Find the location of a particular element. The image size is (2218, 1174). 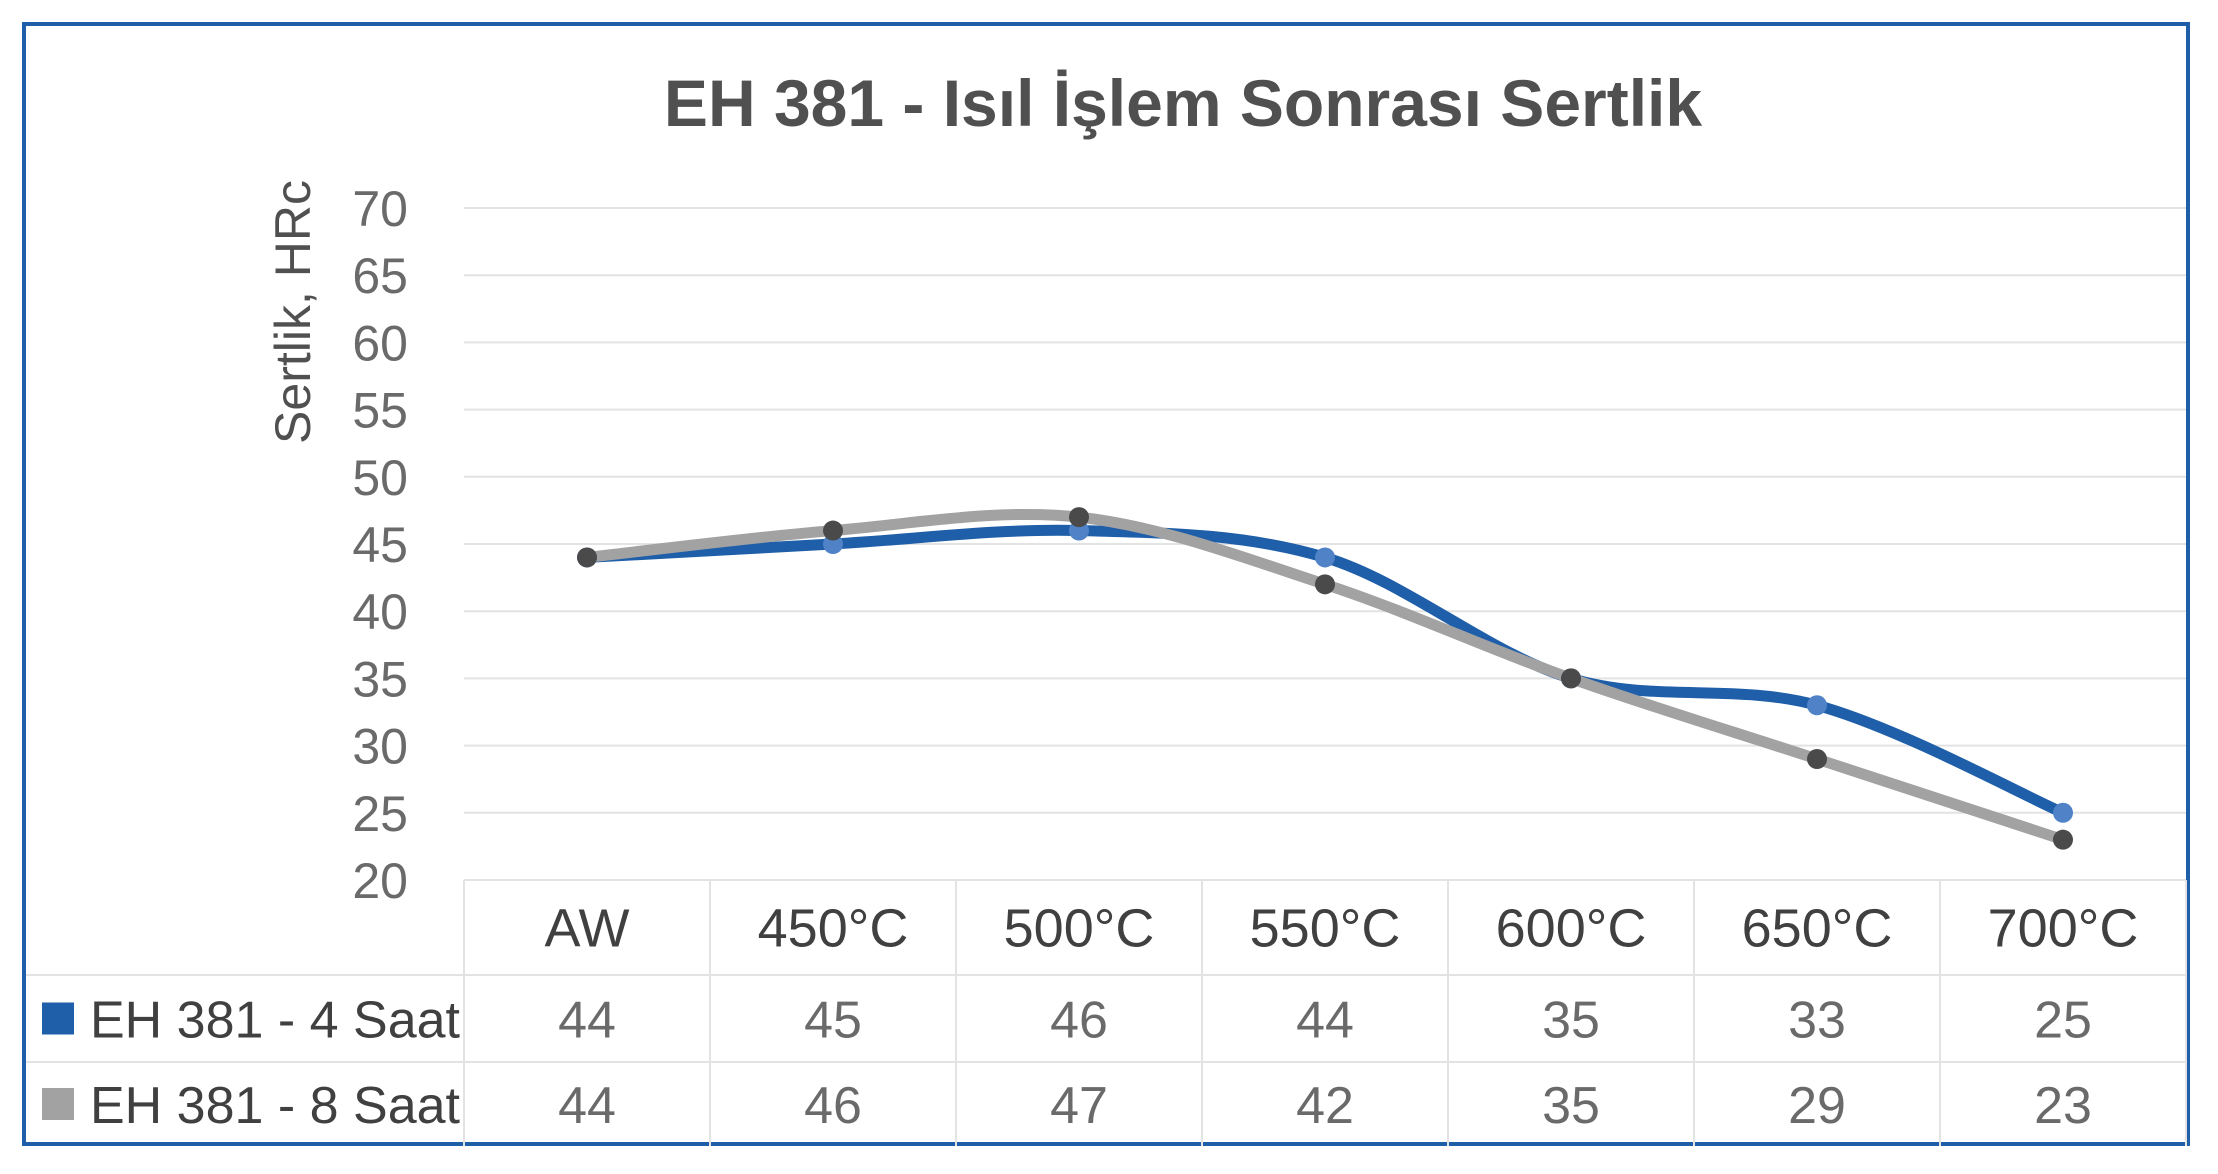

x-category-label: 650°C is located at coordinates (1817, 929).